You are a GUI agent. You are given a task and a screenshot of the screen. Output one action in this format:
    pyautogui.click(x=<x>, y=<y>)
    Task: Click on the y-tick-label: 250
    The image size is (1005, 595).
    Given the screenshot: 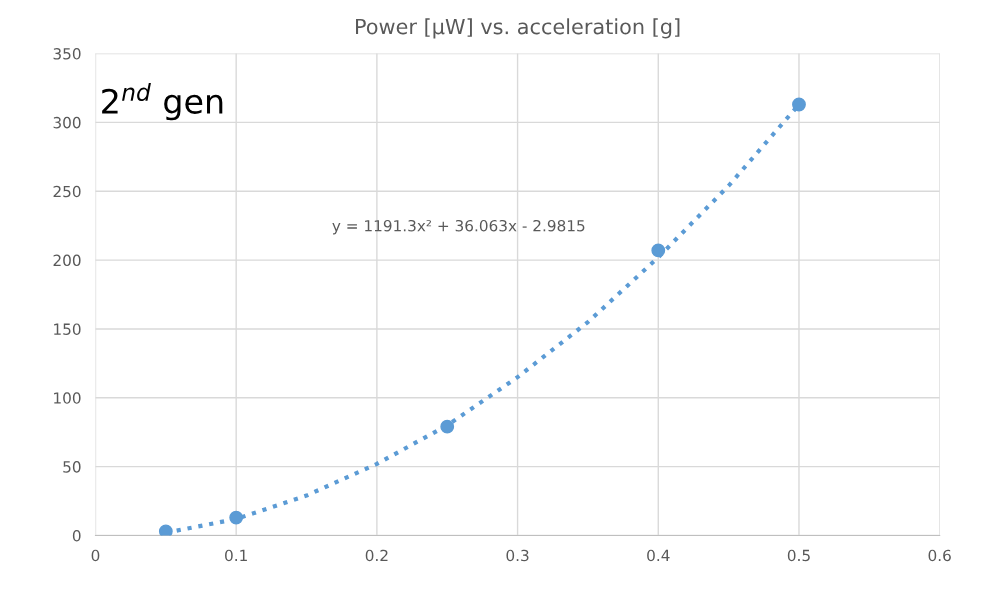 What is the action you would take?
    pyautogui.click(x=67, y=191)
    